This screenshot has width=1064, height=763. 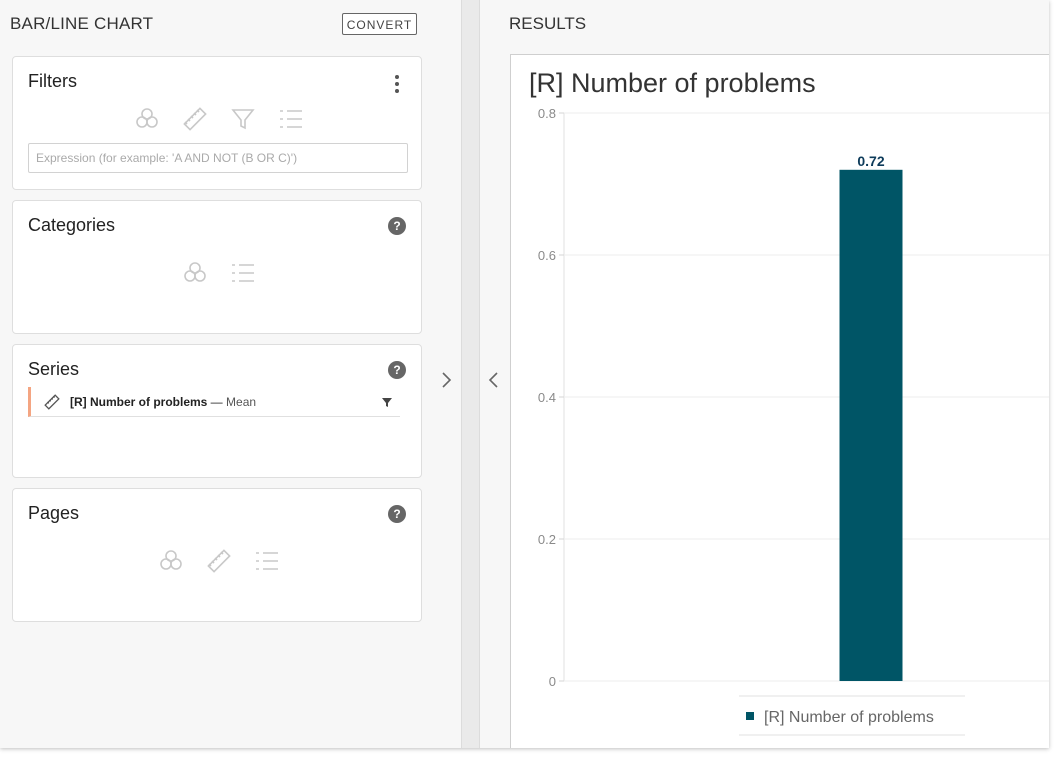 I want to click on data-label: 0.72, so click(x=870, y=161).